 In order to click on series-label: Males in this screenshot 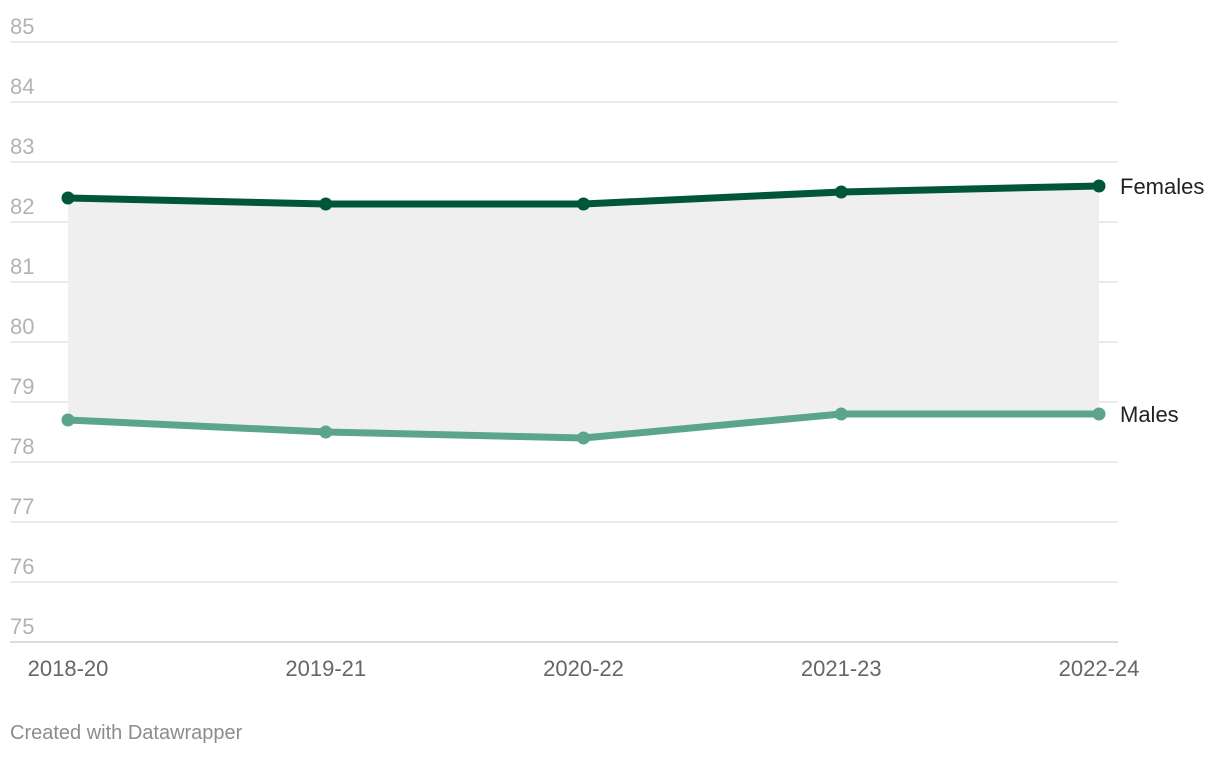, I will do `click(1149, 414)`.